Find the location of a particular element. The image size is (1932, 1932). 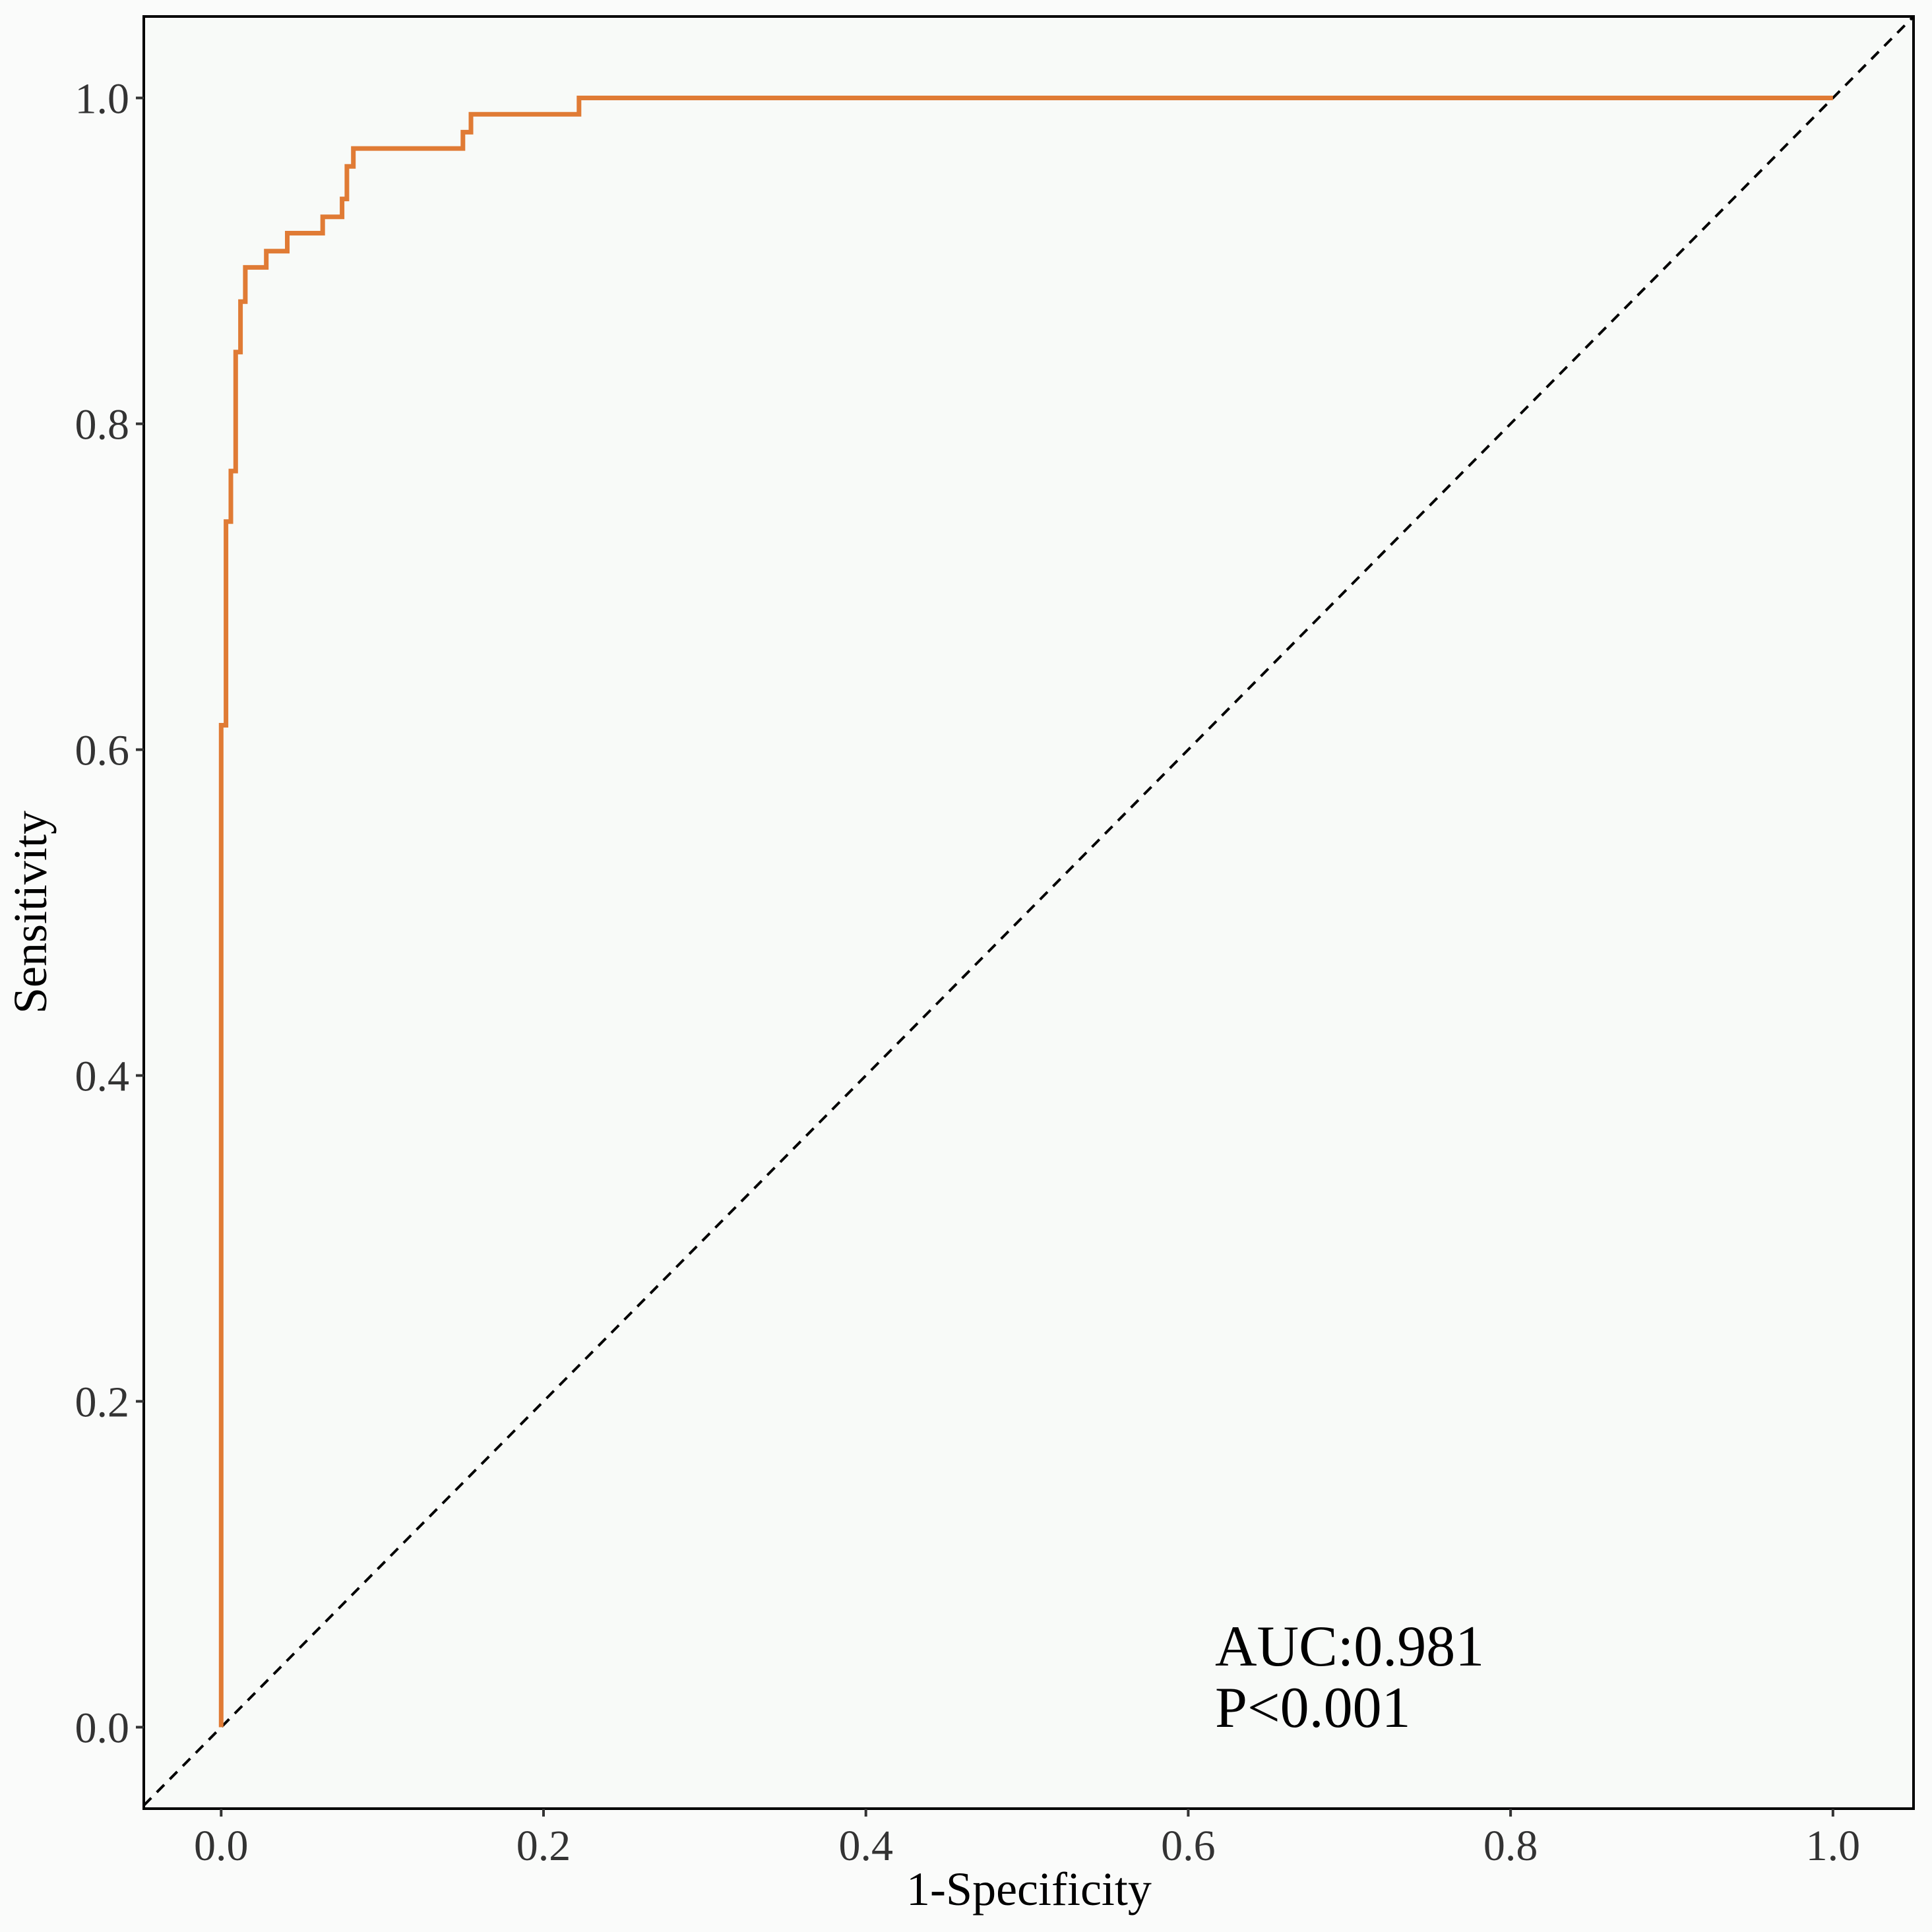

y-tick-label: 0.4 is located at coordinates (102, 1077).